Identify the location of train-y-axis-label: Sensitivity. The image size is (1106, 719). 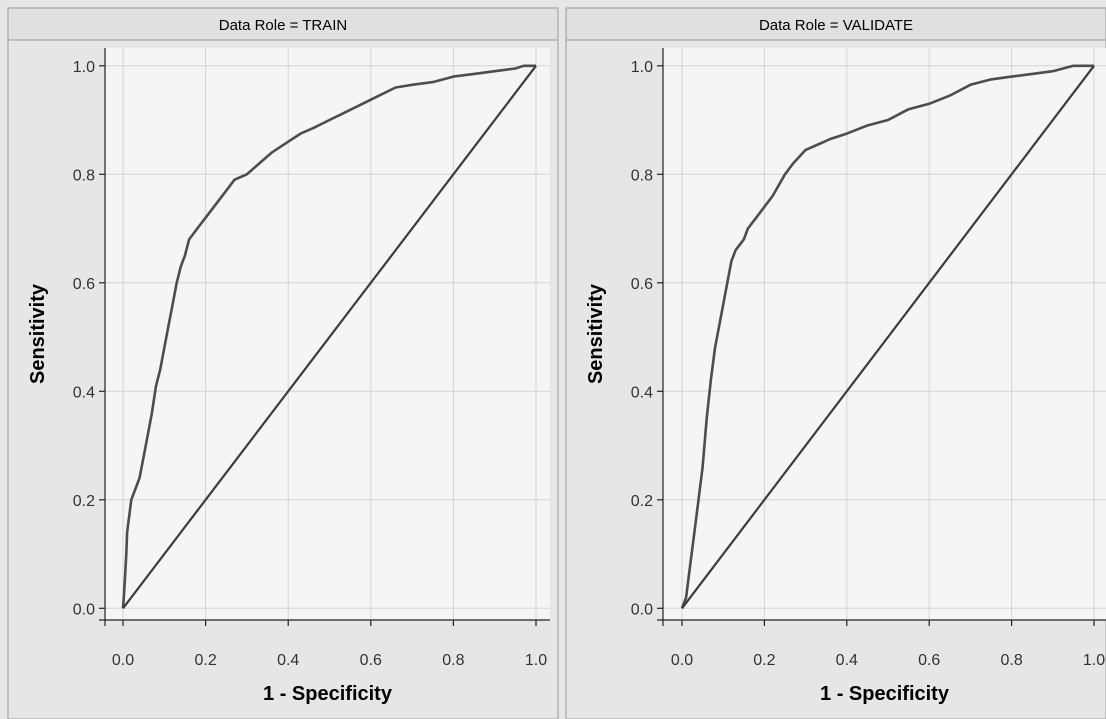
(38, 333).